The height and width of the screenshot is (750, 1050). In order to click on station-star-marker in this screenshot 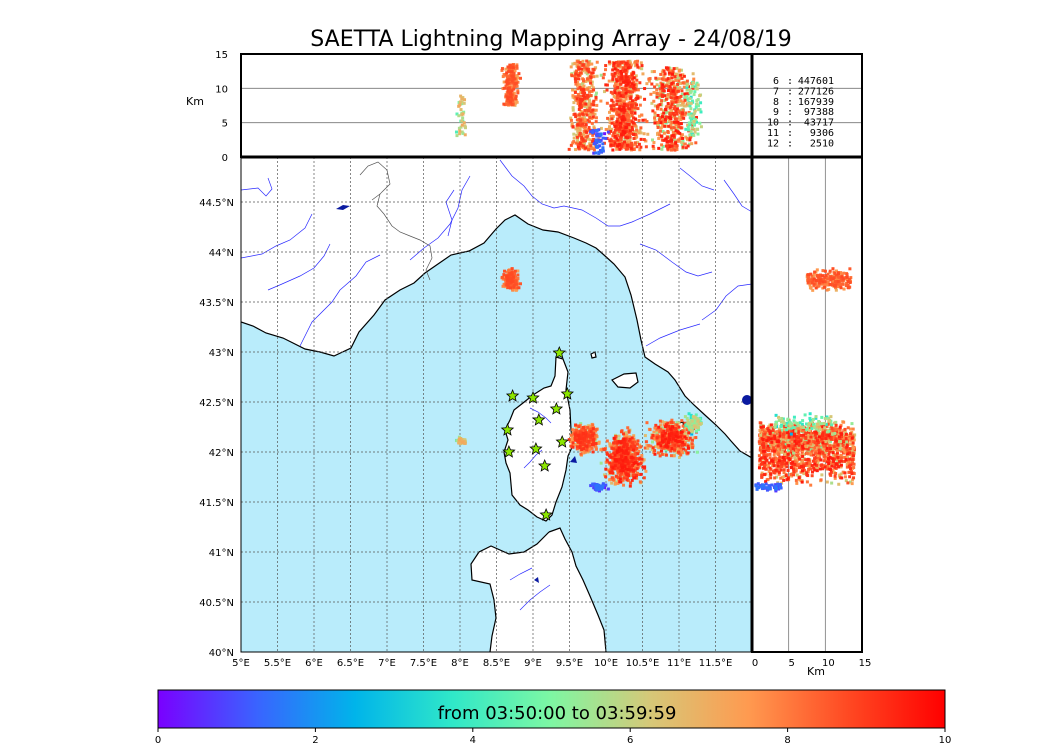, I will do `click(536, 448)`.